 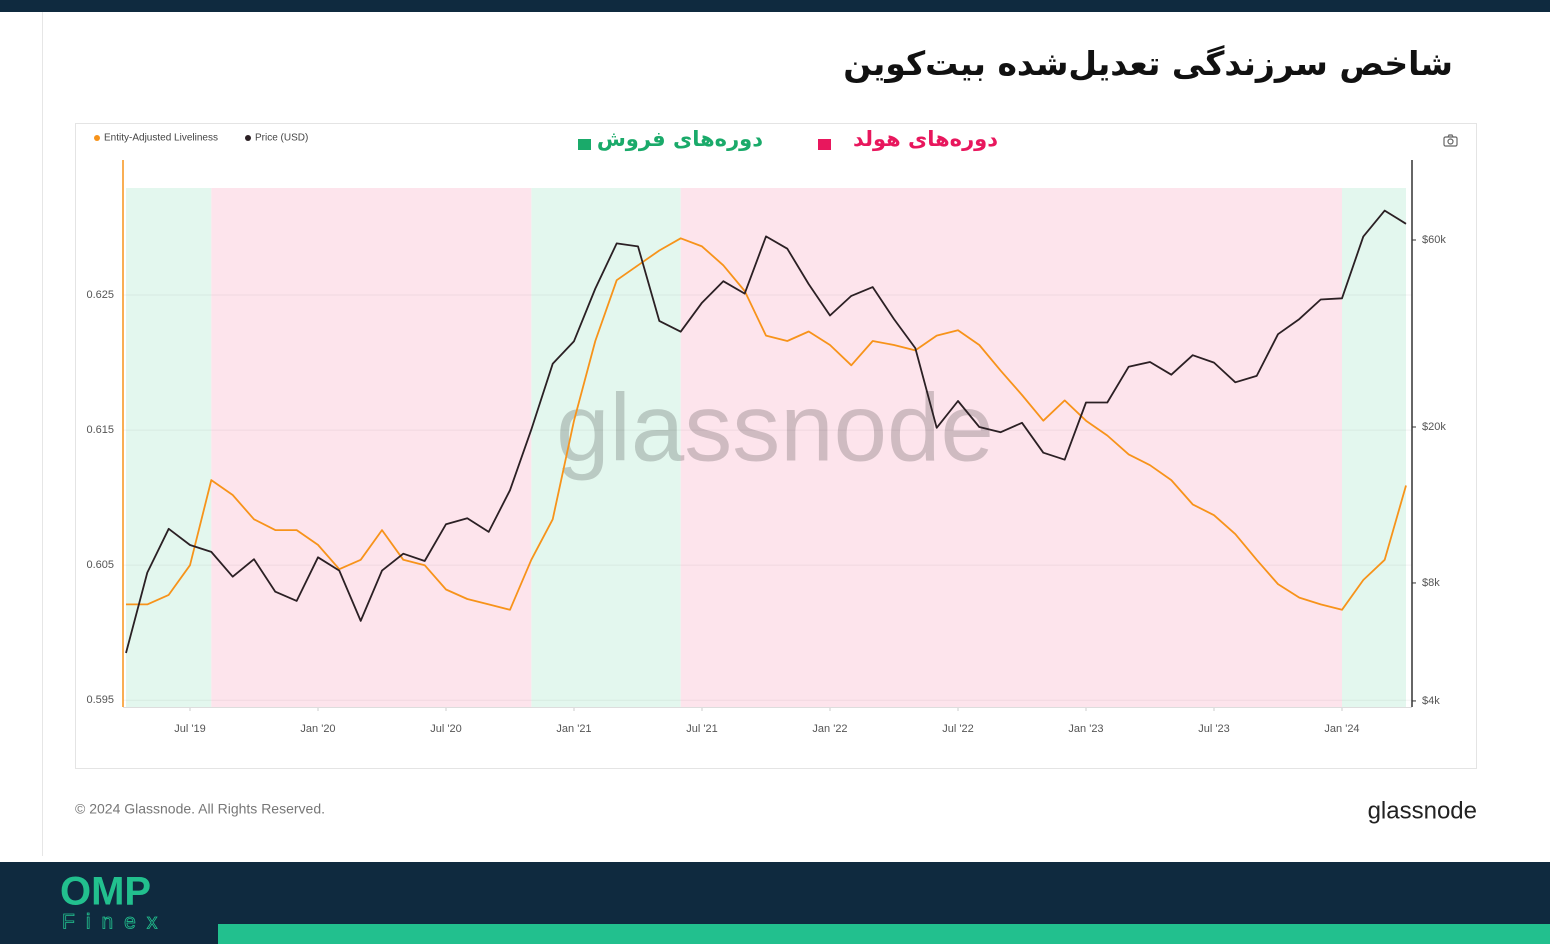 What do you see at coordinates (679, 139) in the screenshot?
I see `period-legend-label: دوره‌های فروش` at bounding box center [679, 139].